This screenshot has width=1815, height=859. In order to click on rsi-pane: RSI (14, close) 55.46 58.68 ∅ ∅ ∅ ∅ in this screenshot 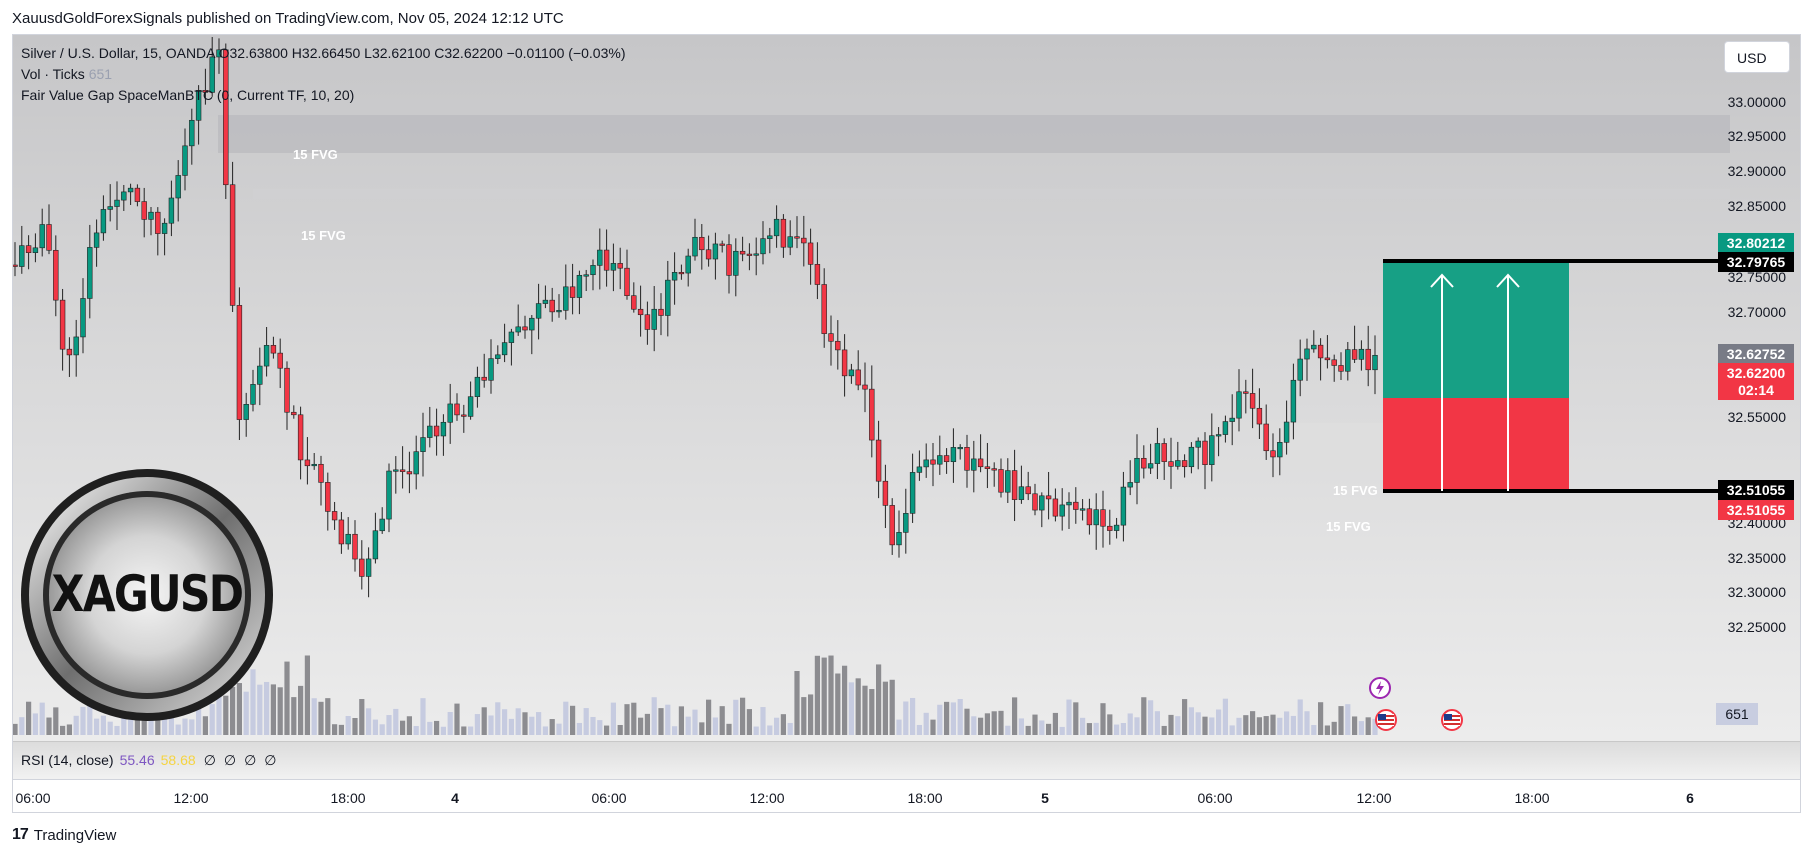, I will do `click(906, 760)`.